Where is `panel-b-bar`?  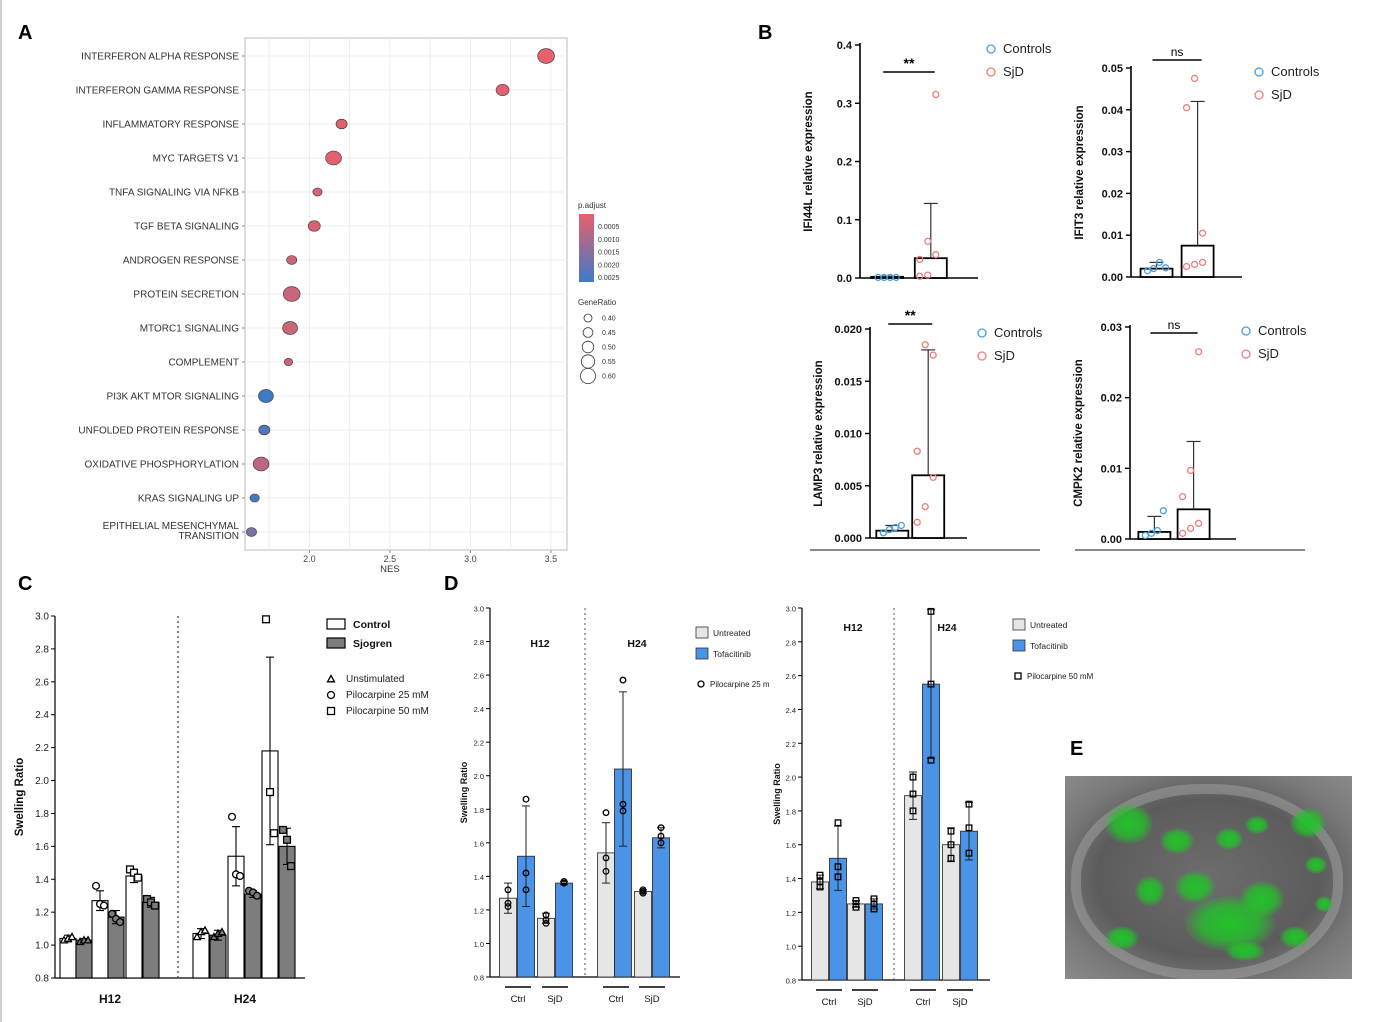
panel-b-bar is located at coordinates (1193, 524).